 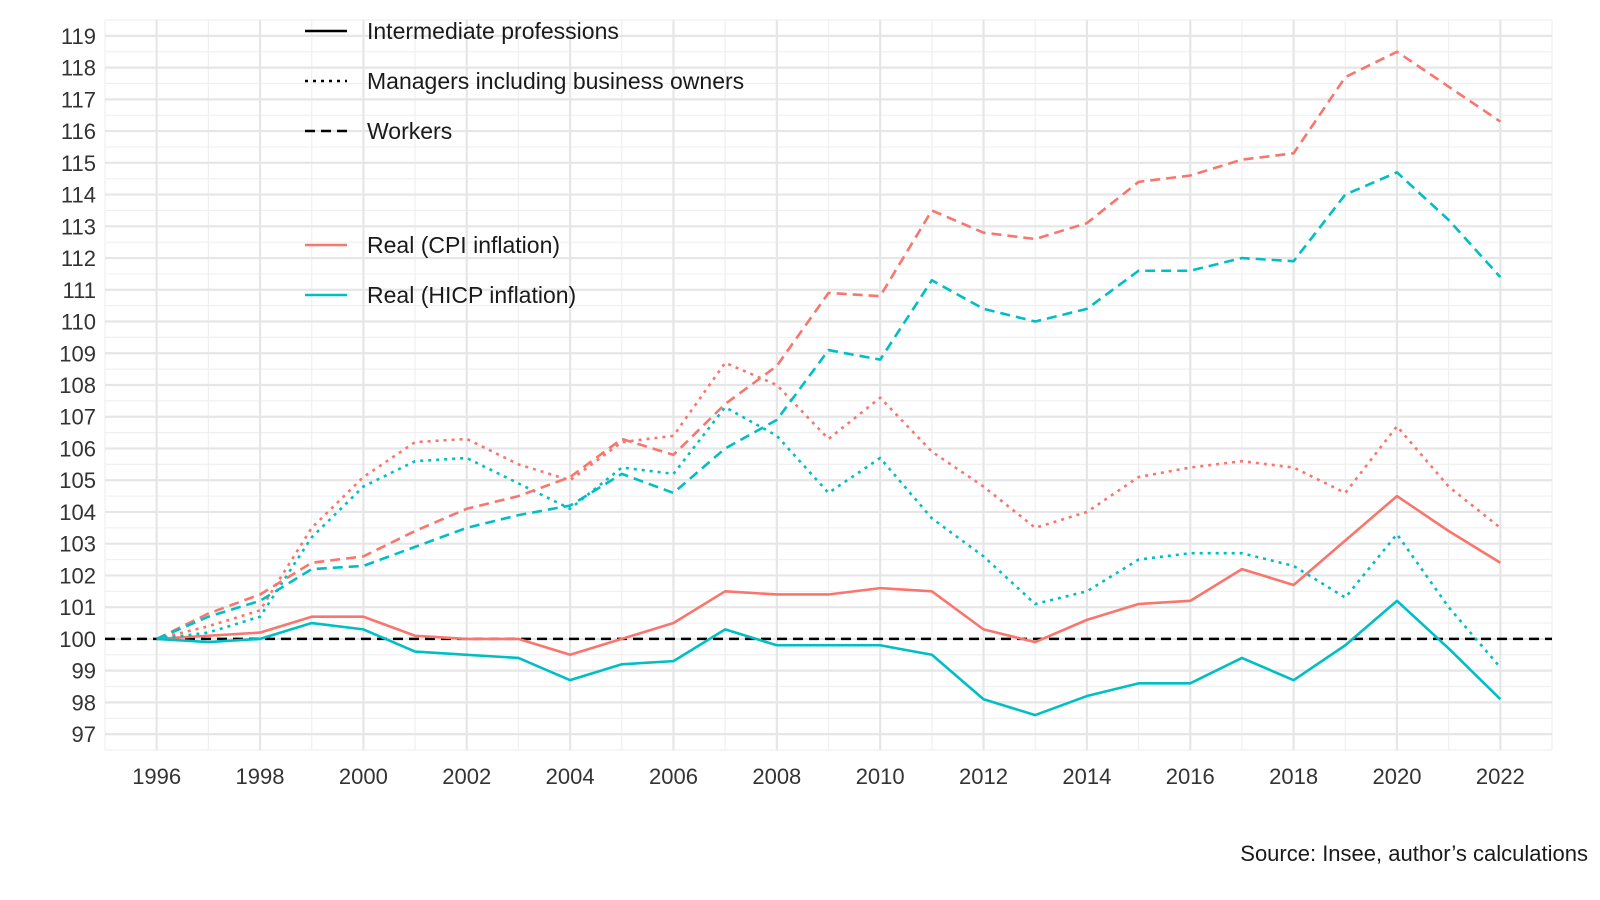 What do you see at coordinates (77, 575) in the screenshot?
I see `y-tick-label: 102` at bounding box center [77, 575].